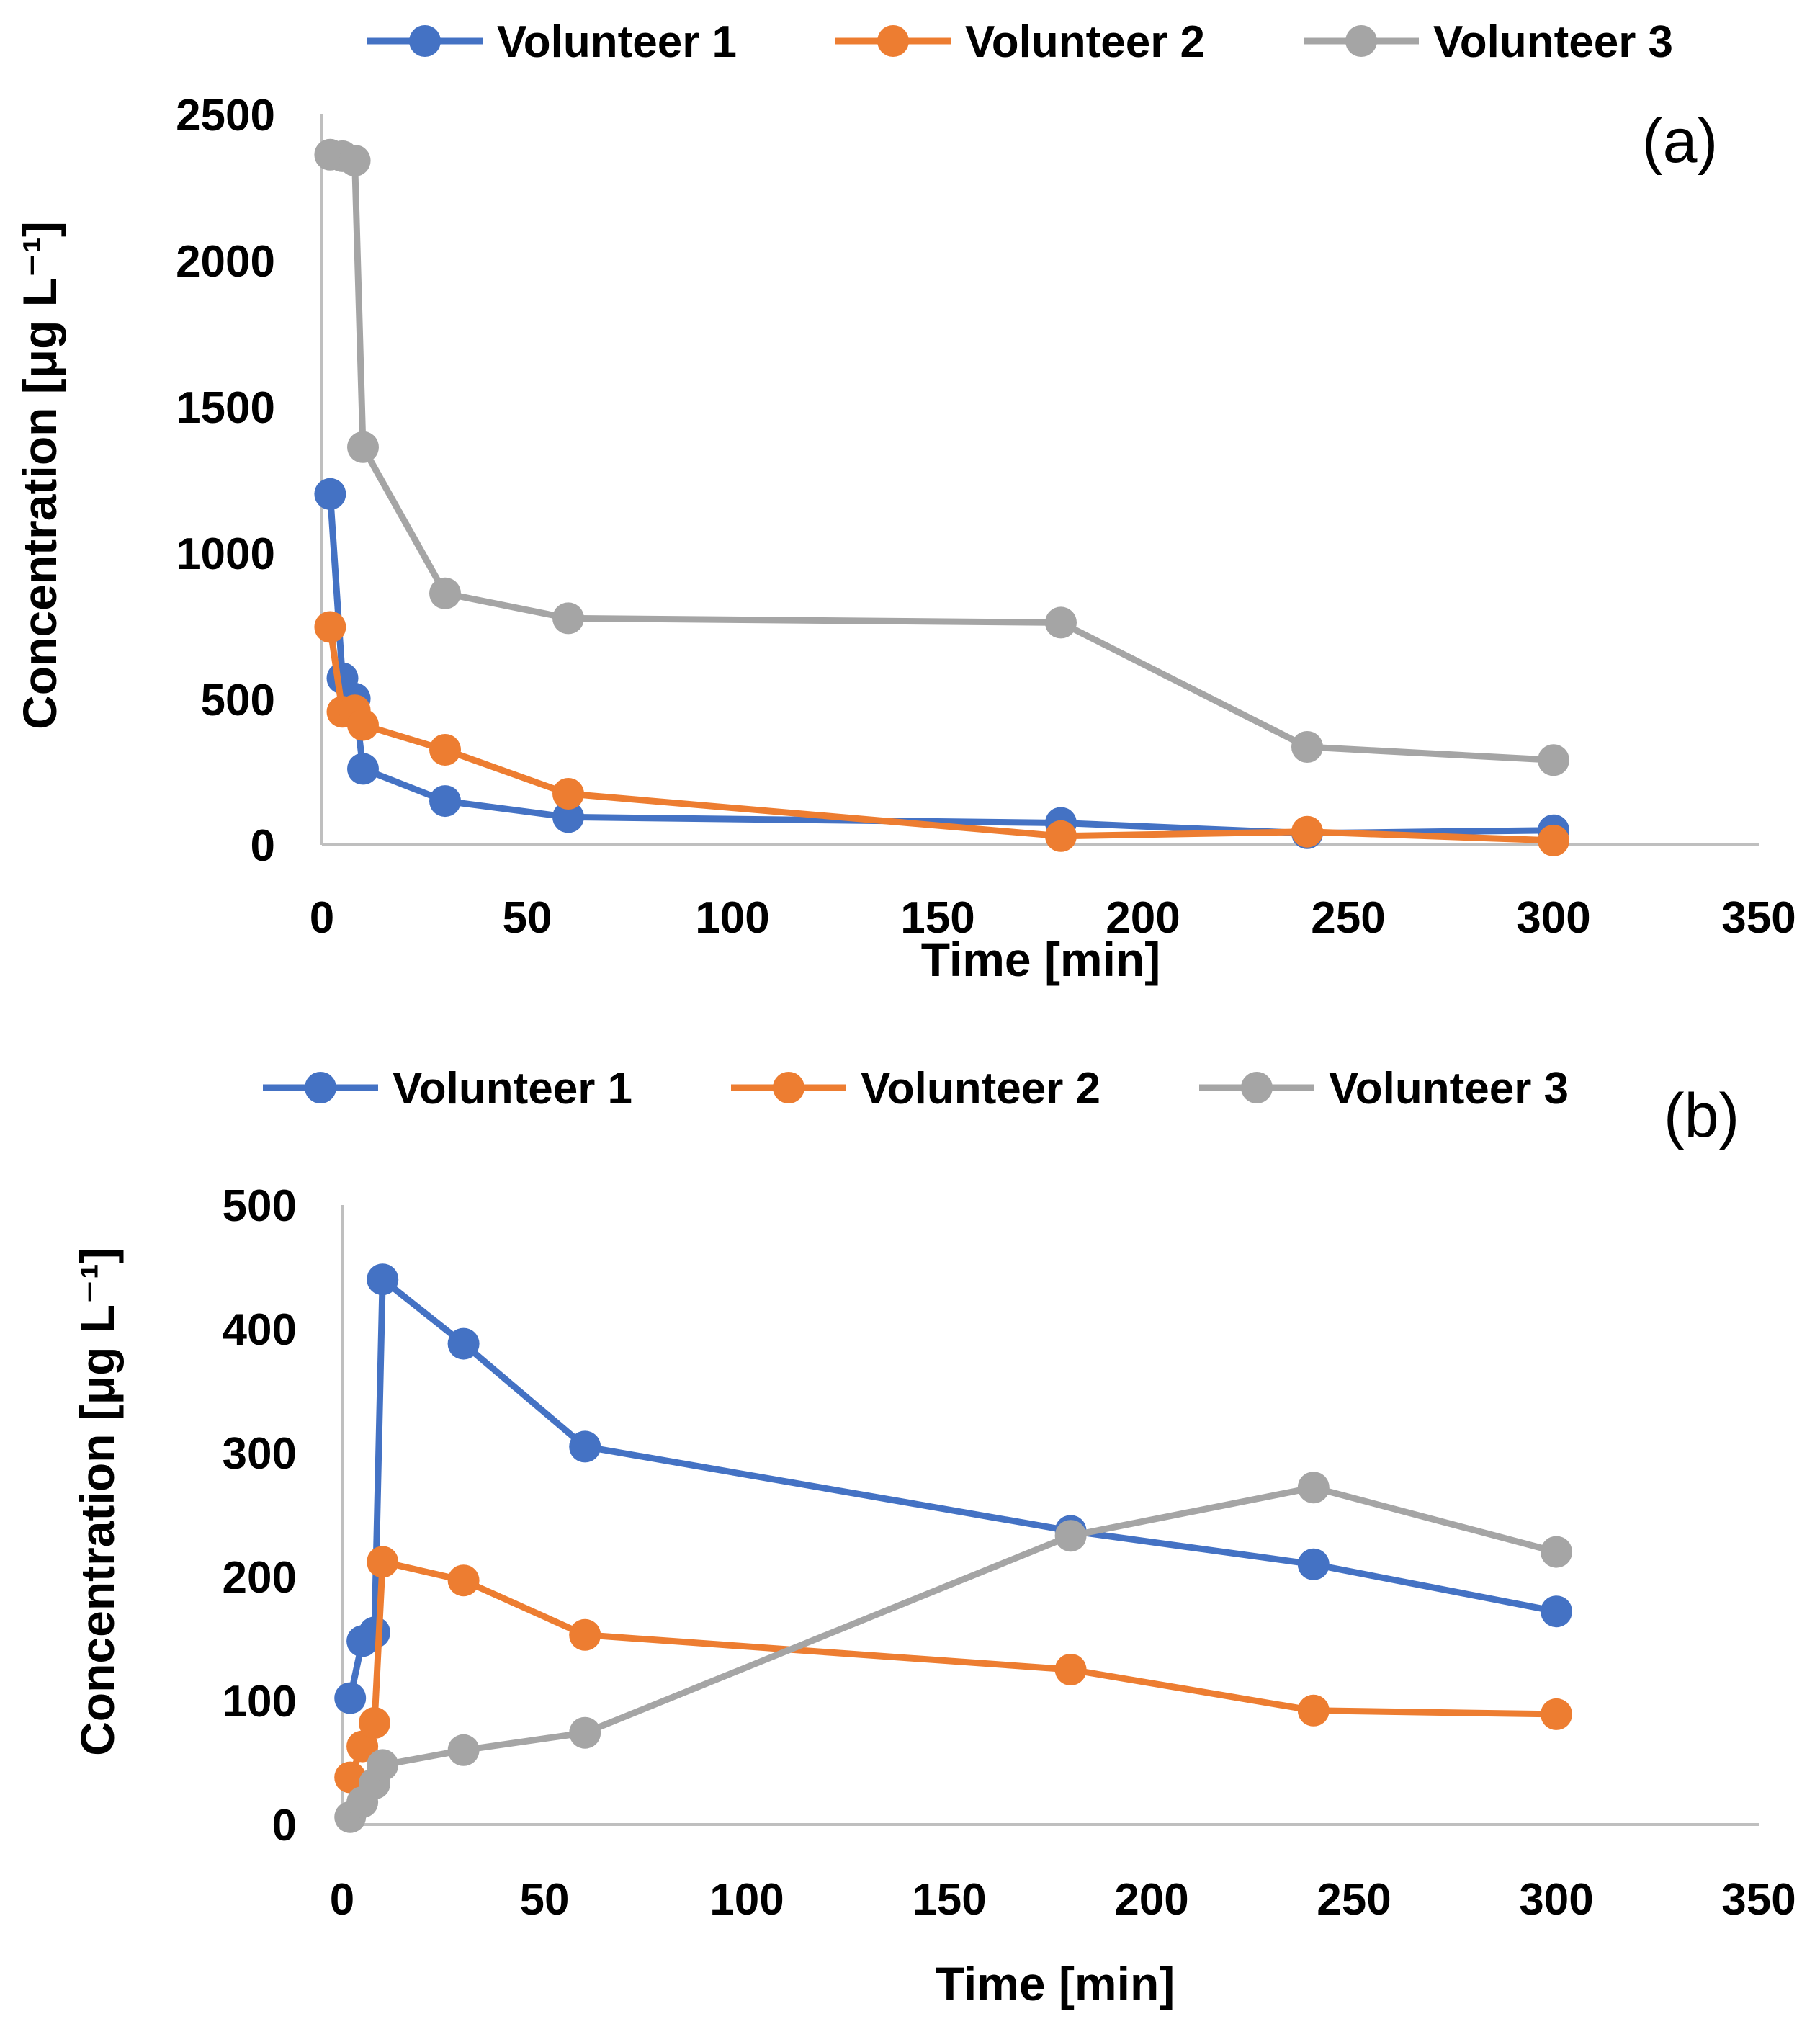 The height and width of the screenshot is (2024, 1820). What do you see at coordinates (1040, 960) in the screenshot?
I see `chart-a-x-axis-title: Time [min]` at bounding box center [1040, 960].